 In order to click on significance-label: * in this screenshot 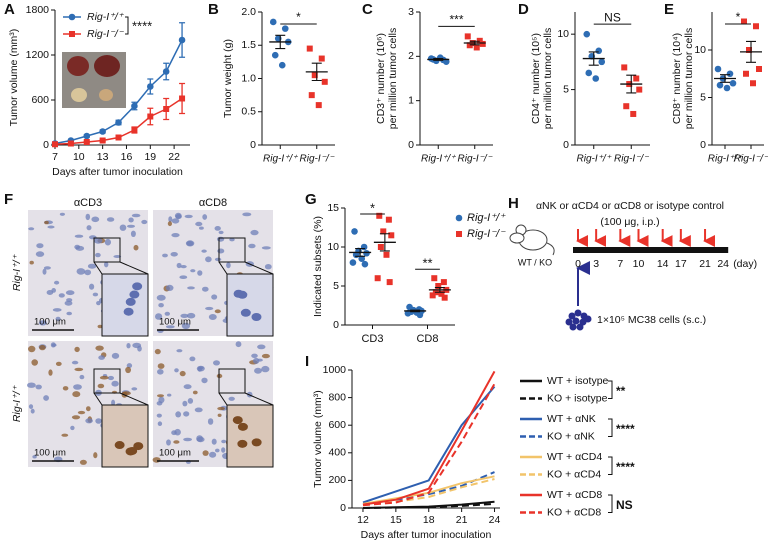, I will do `click(298, 17)`.